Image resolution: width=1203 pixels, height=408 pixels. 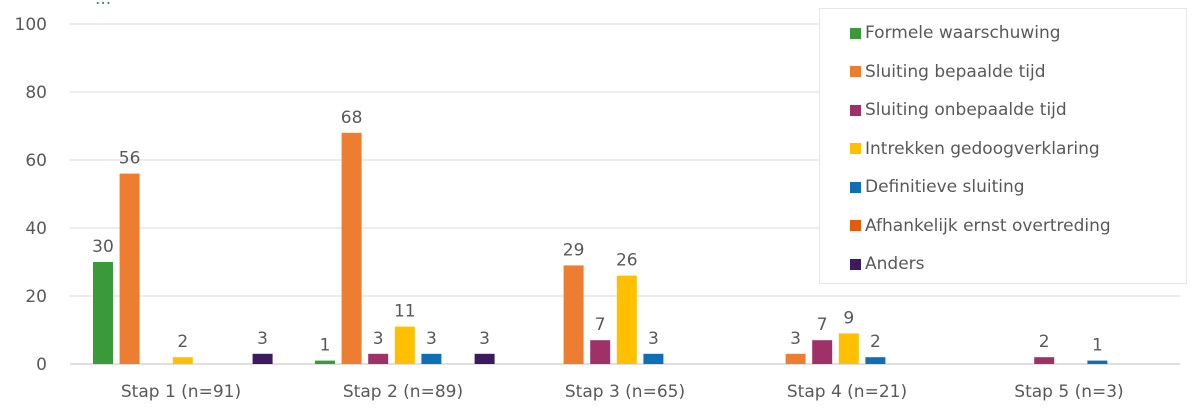 What do you see at coordinates (103, 247) in the screenshot?
I see `data-label: 30` at bounding box center [103, 247].